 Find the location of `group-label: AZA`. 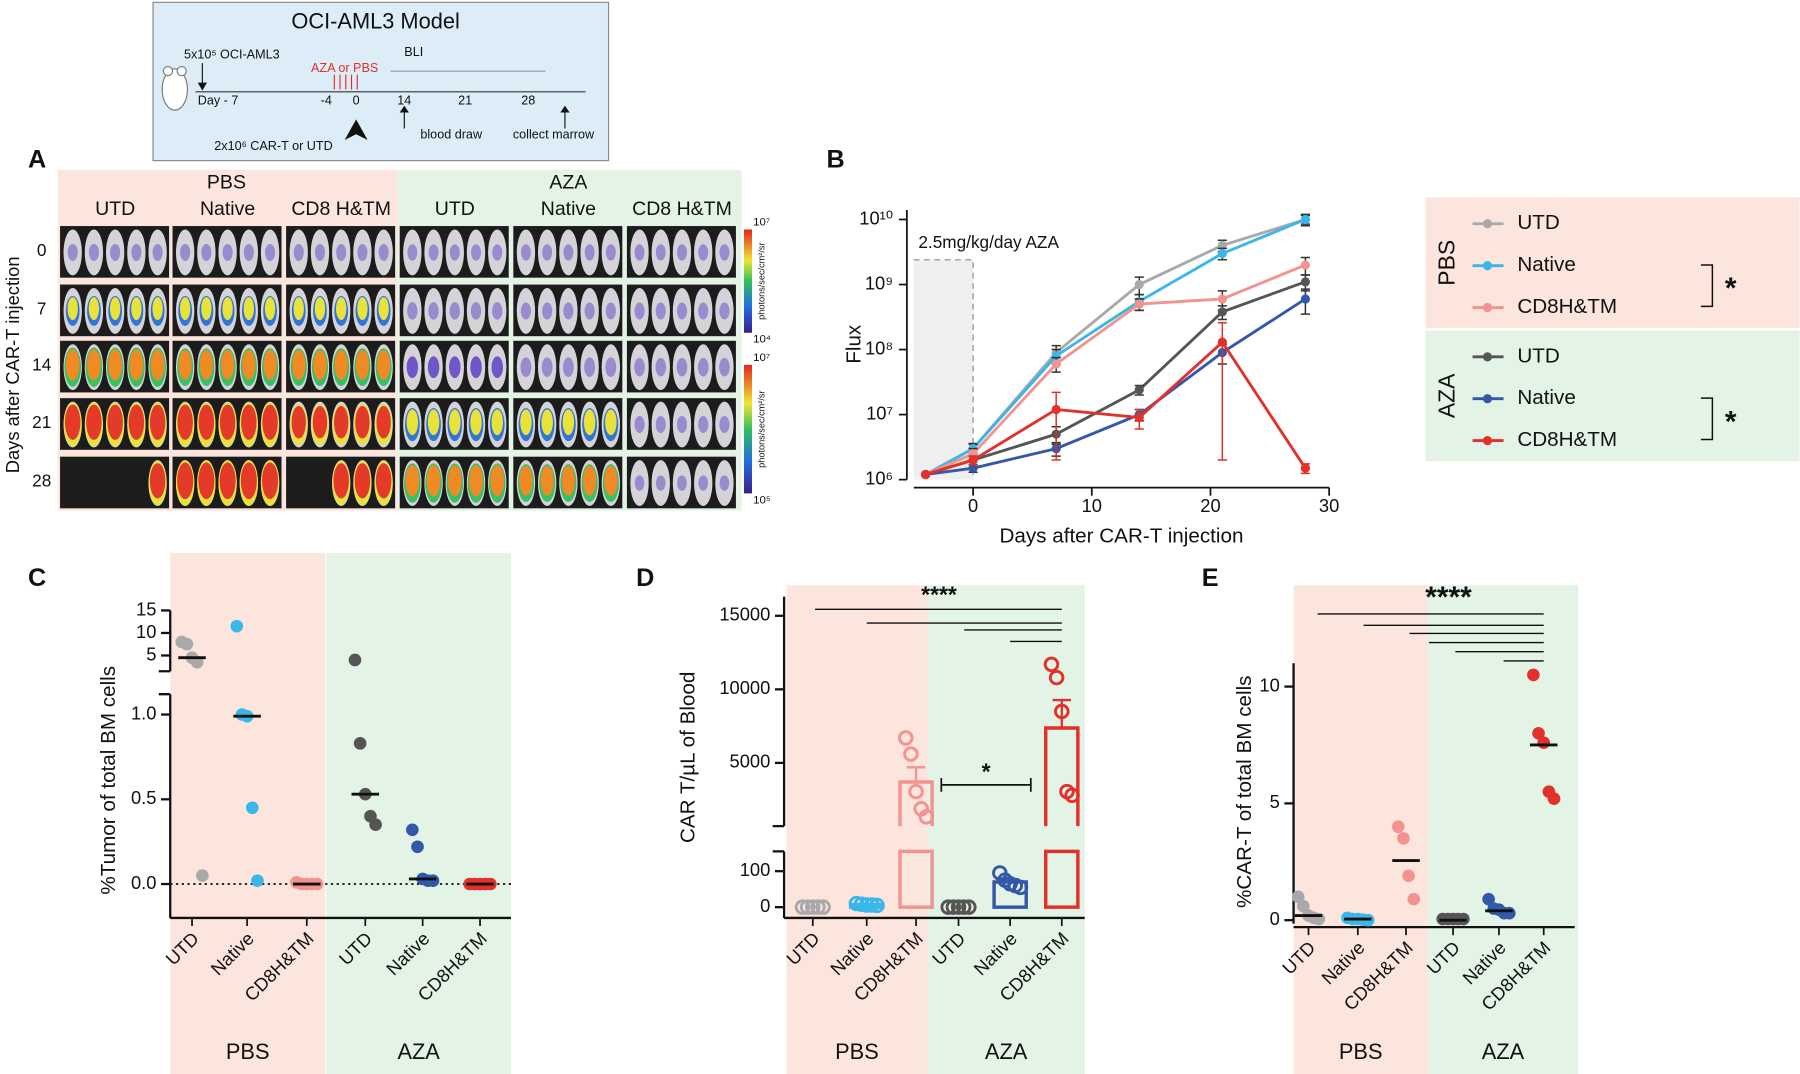

group-label: AZA is located at coordinates (1503, 1051).